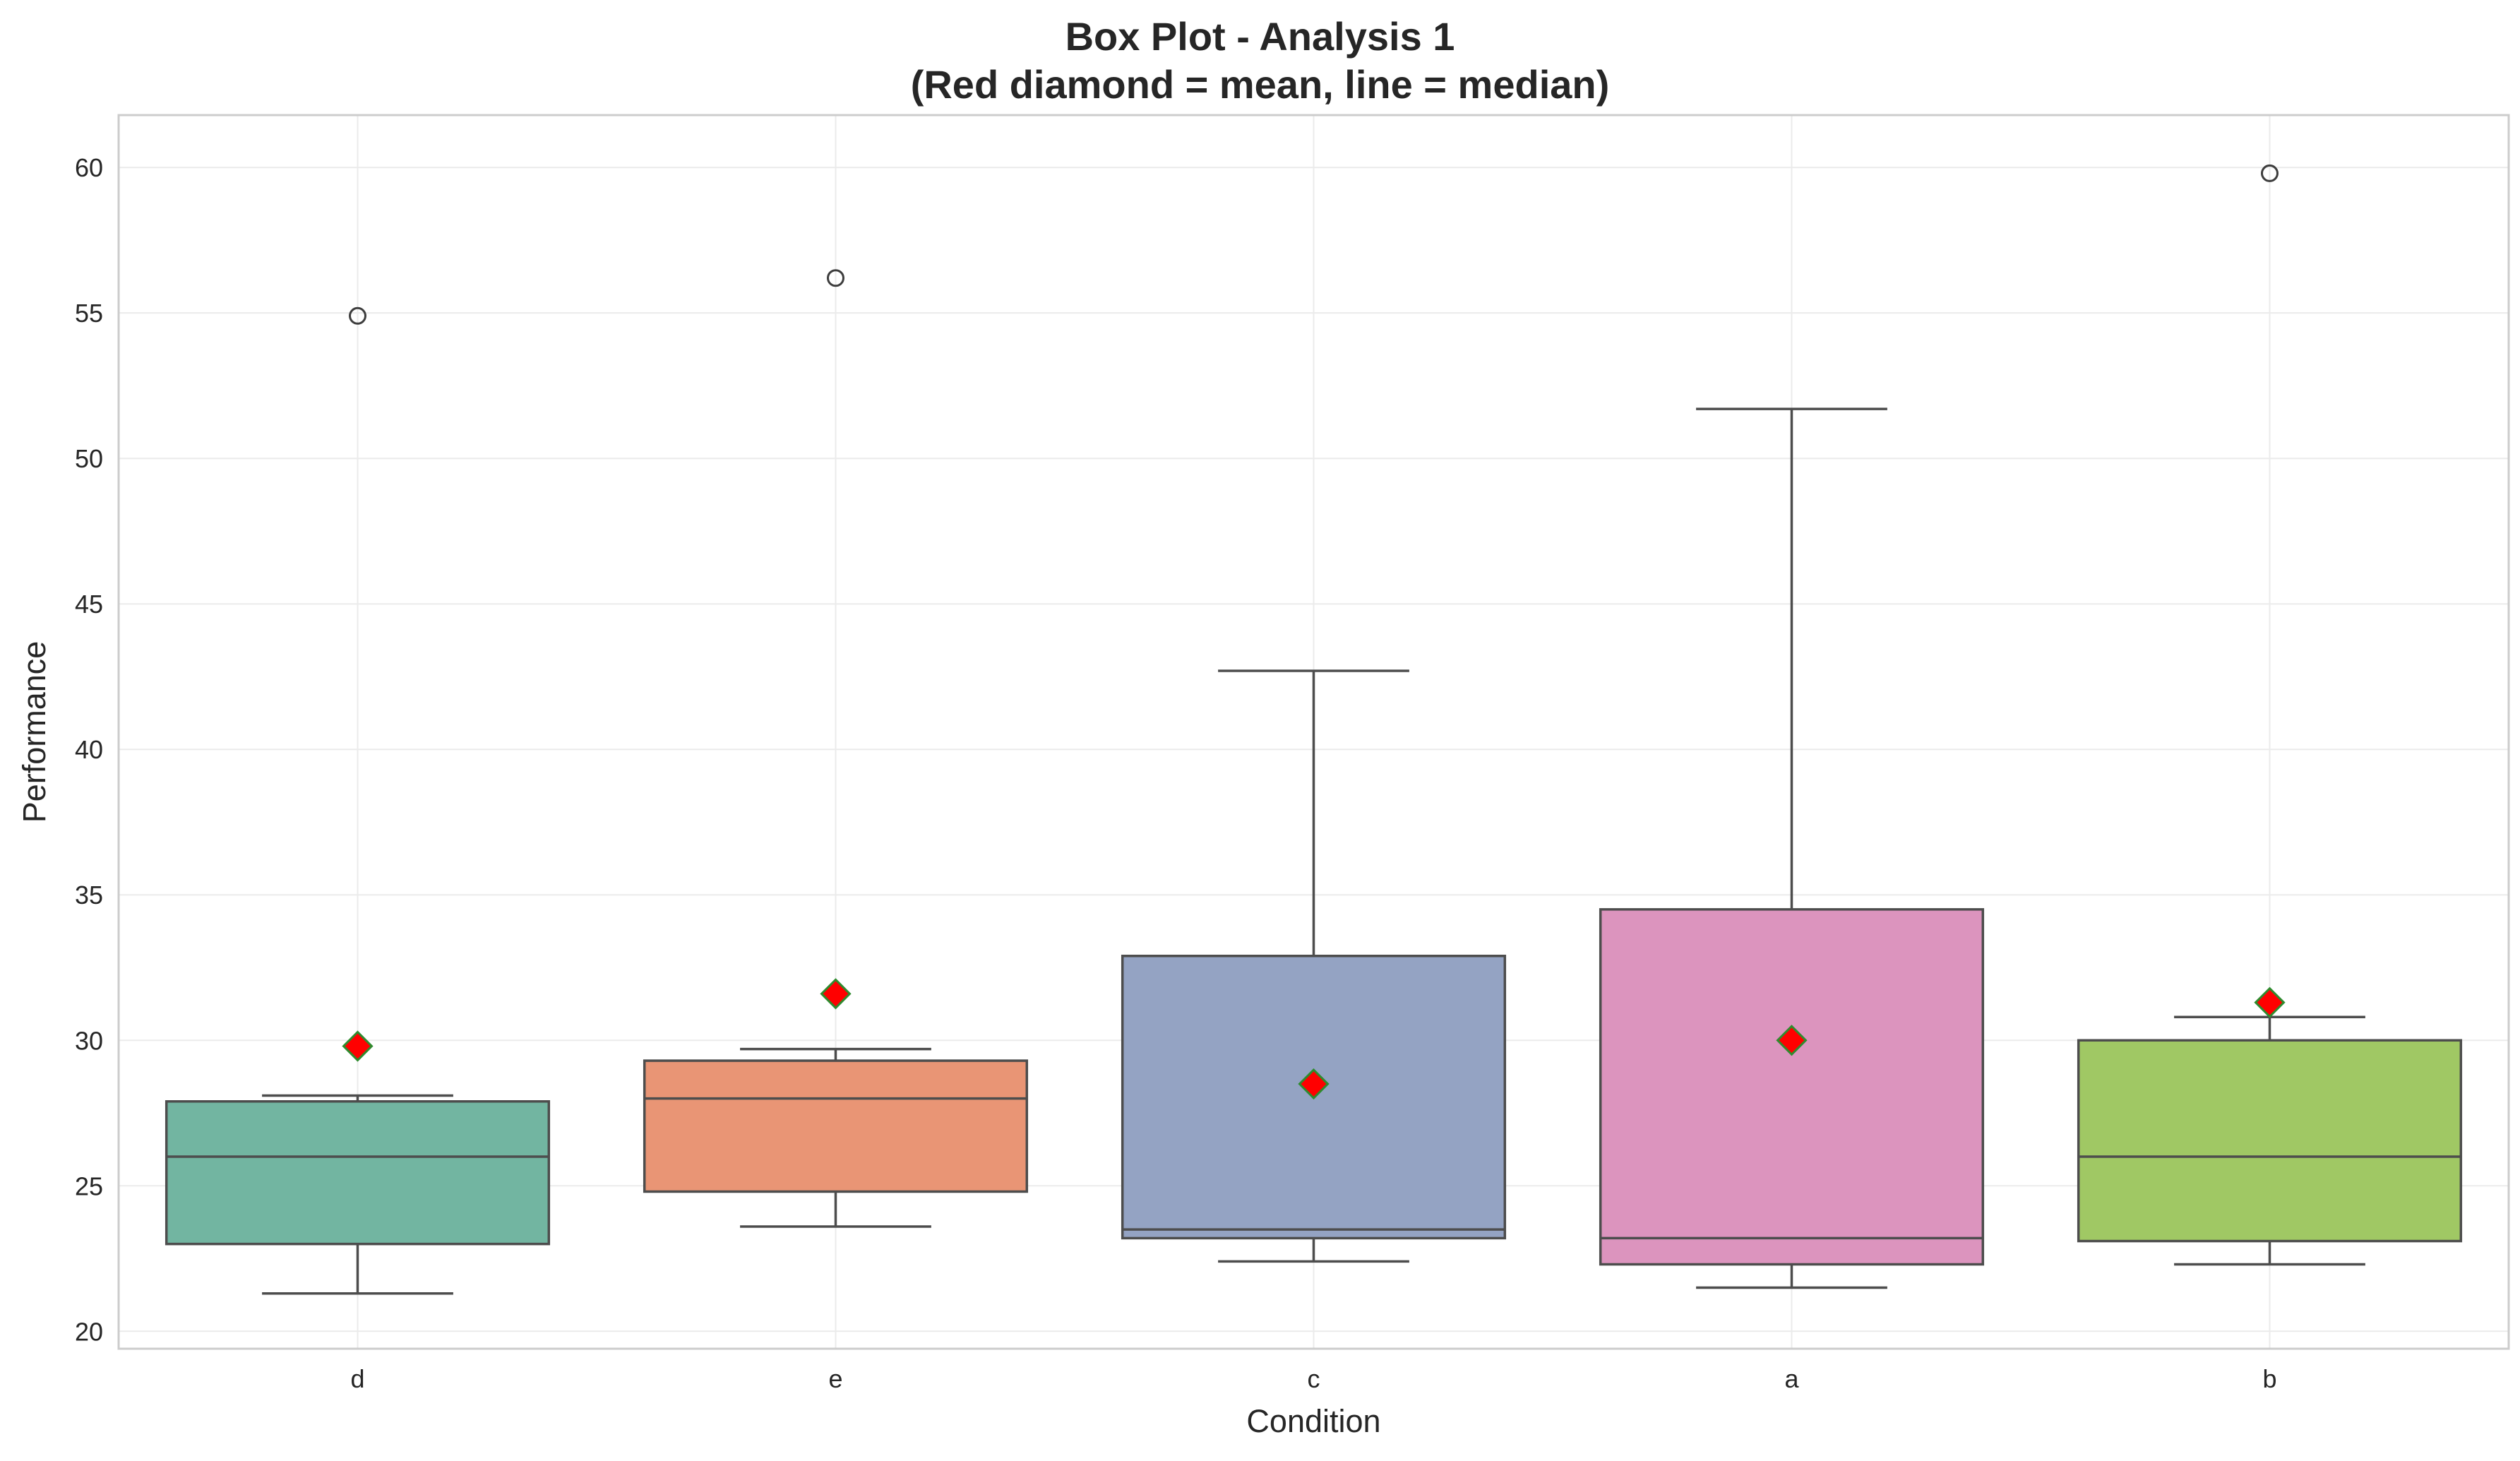 This screenshot has width=2520, height=1461. I want to click on chart-title-line-2: (Red diamond = mean, line = median), so click(1260, 84).